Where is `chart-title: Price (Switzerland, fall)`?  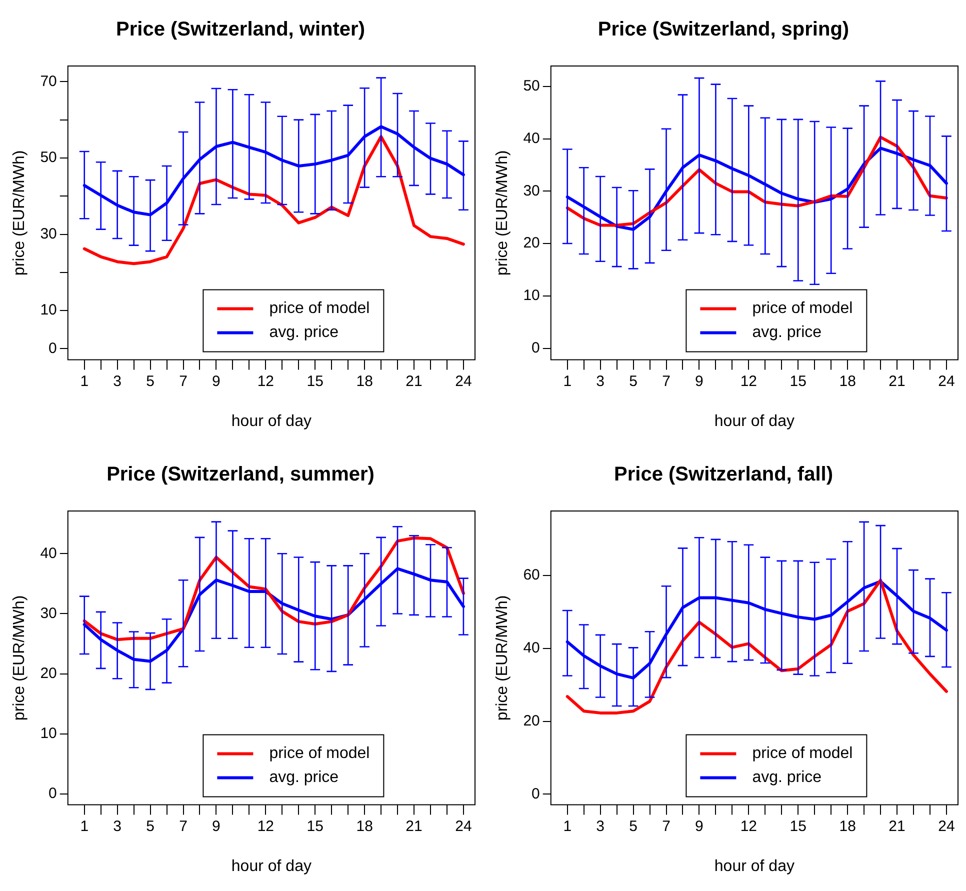 chart-title: Price (Switzerland, fall) is located at coordinates (723, 475).